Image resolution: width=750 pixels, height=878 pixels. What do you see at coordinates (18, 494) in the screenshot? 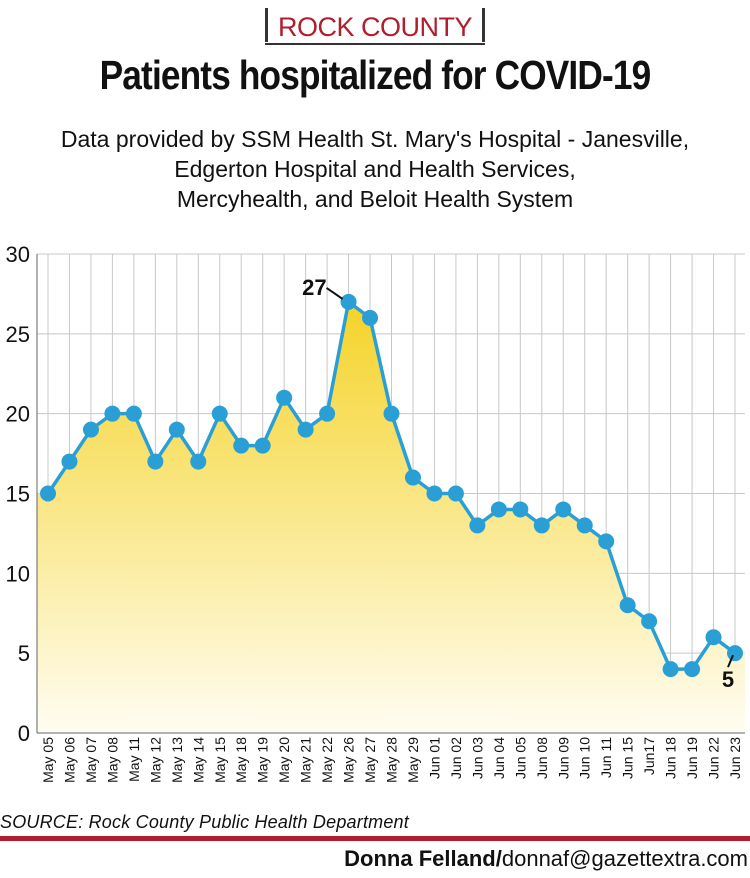
I see `y-tick-label: 15` at bounding box center [18, 494].